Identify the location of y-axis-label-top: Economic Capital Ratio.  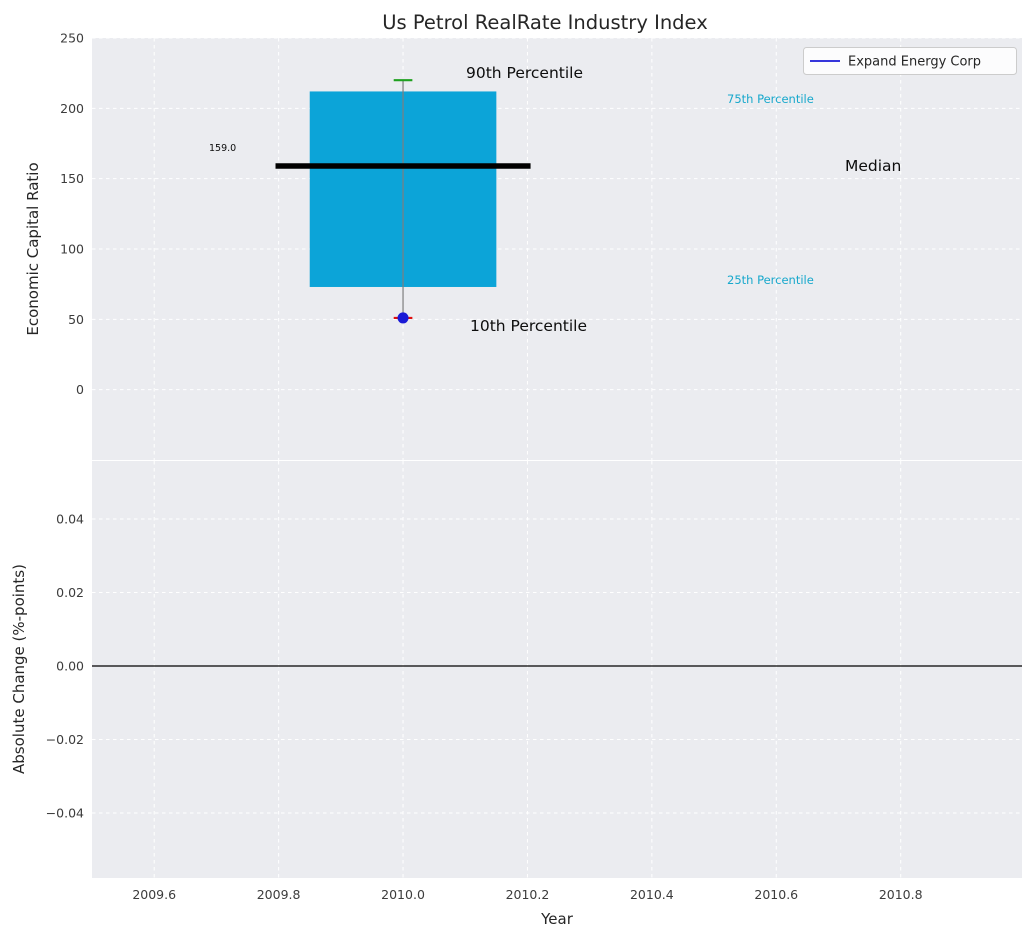
(33, 248).